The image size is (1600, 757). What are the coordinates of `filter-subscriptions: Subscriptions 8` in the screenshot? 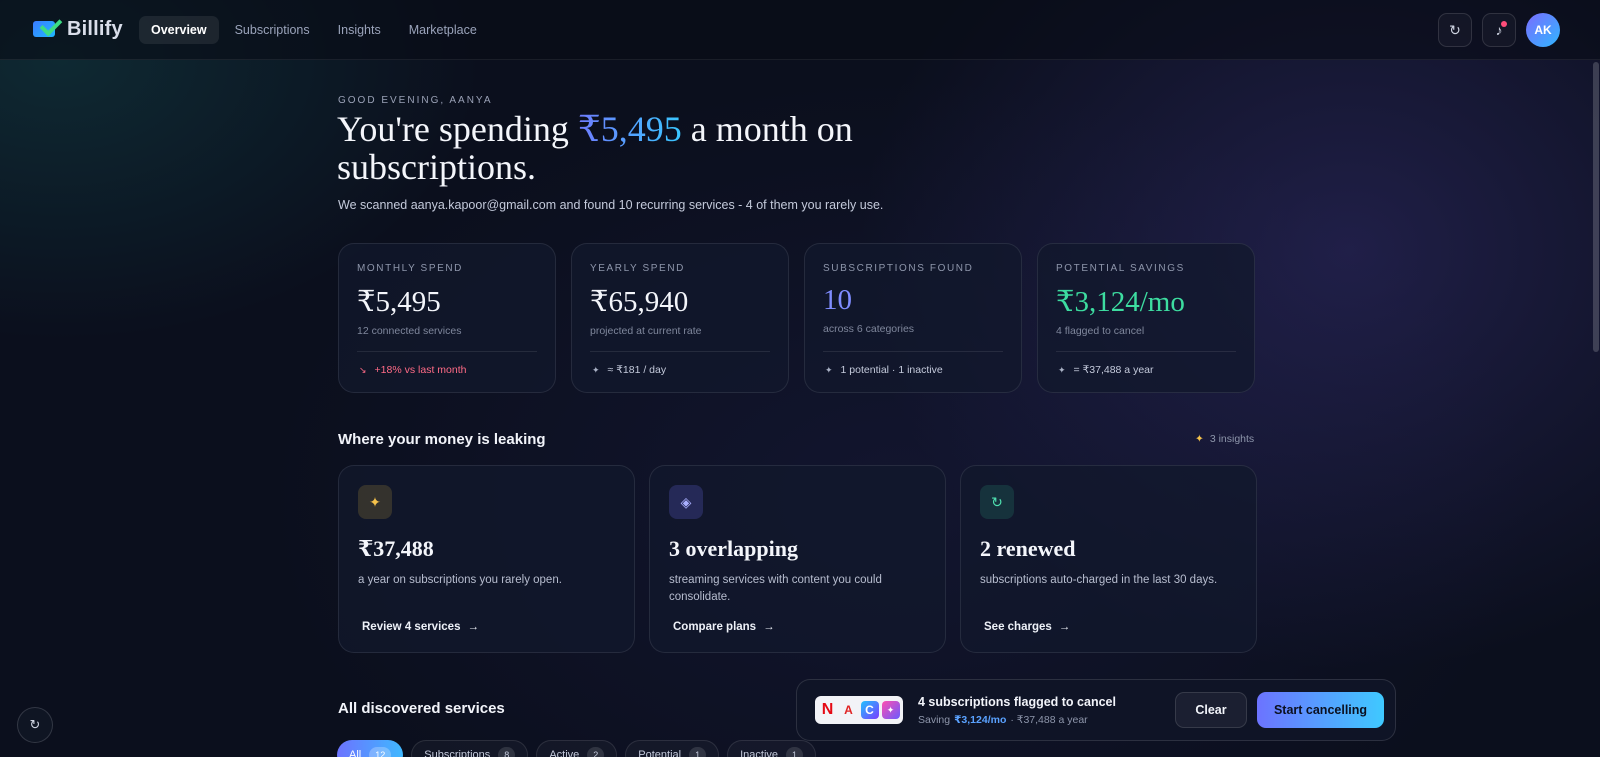 It's located at (470, 748).